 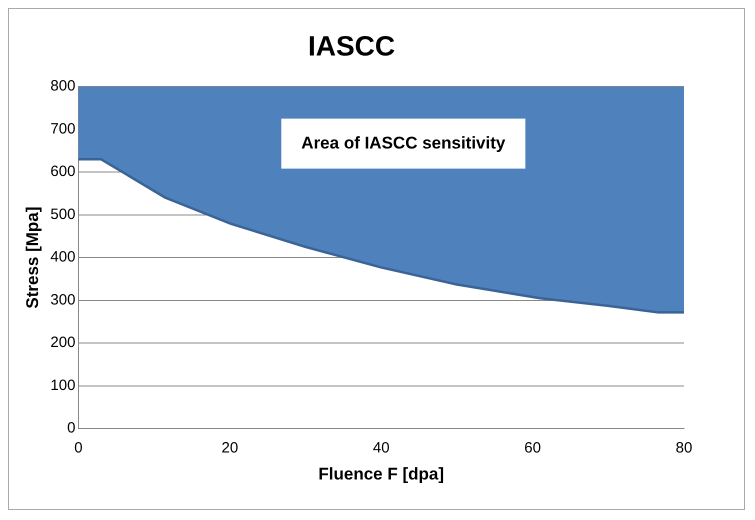 What do you see at coordinates (63, 385) in the screenshot?
I see `y-tick-label: 100` at bounding box center [63, 385].